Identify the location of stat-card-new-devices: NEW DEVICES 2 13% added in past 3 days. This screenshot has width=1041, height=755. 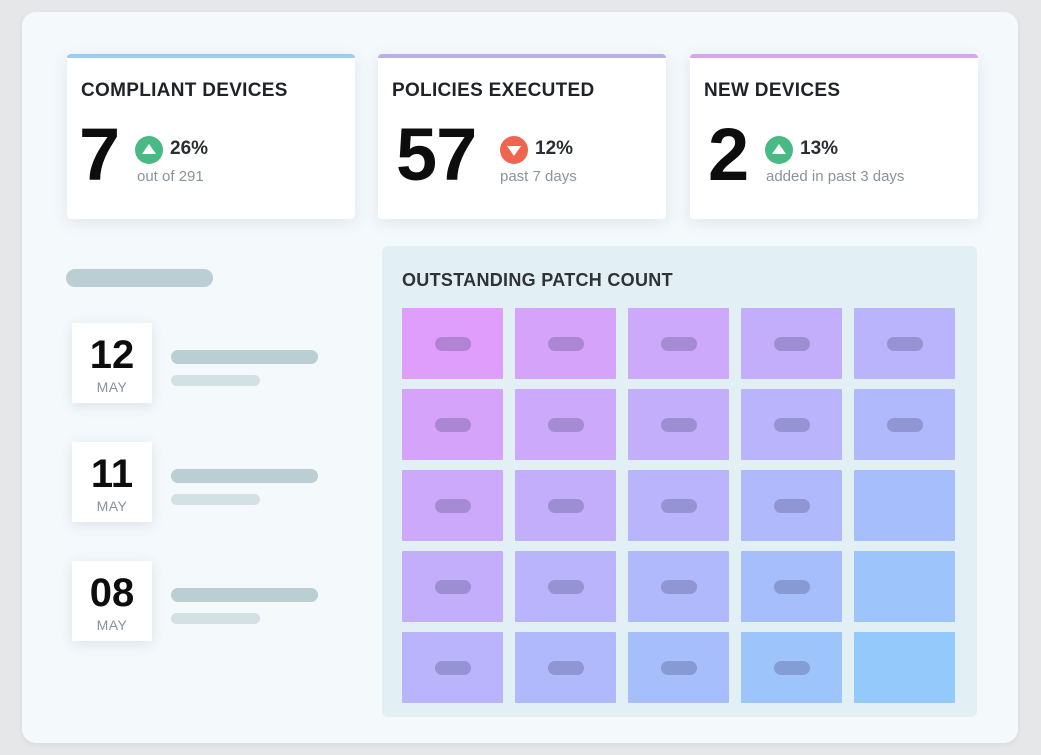
(834, 136).